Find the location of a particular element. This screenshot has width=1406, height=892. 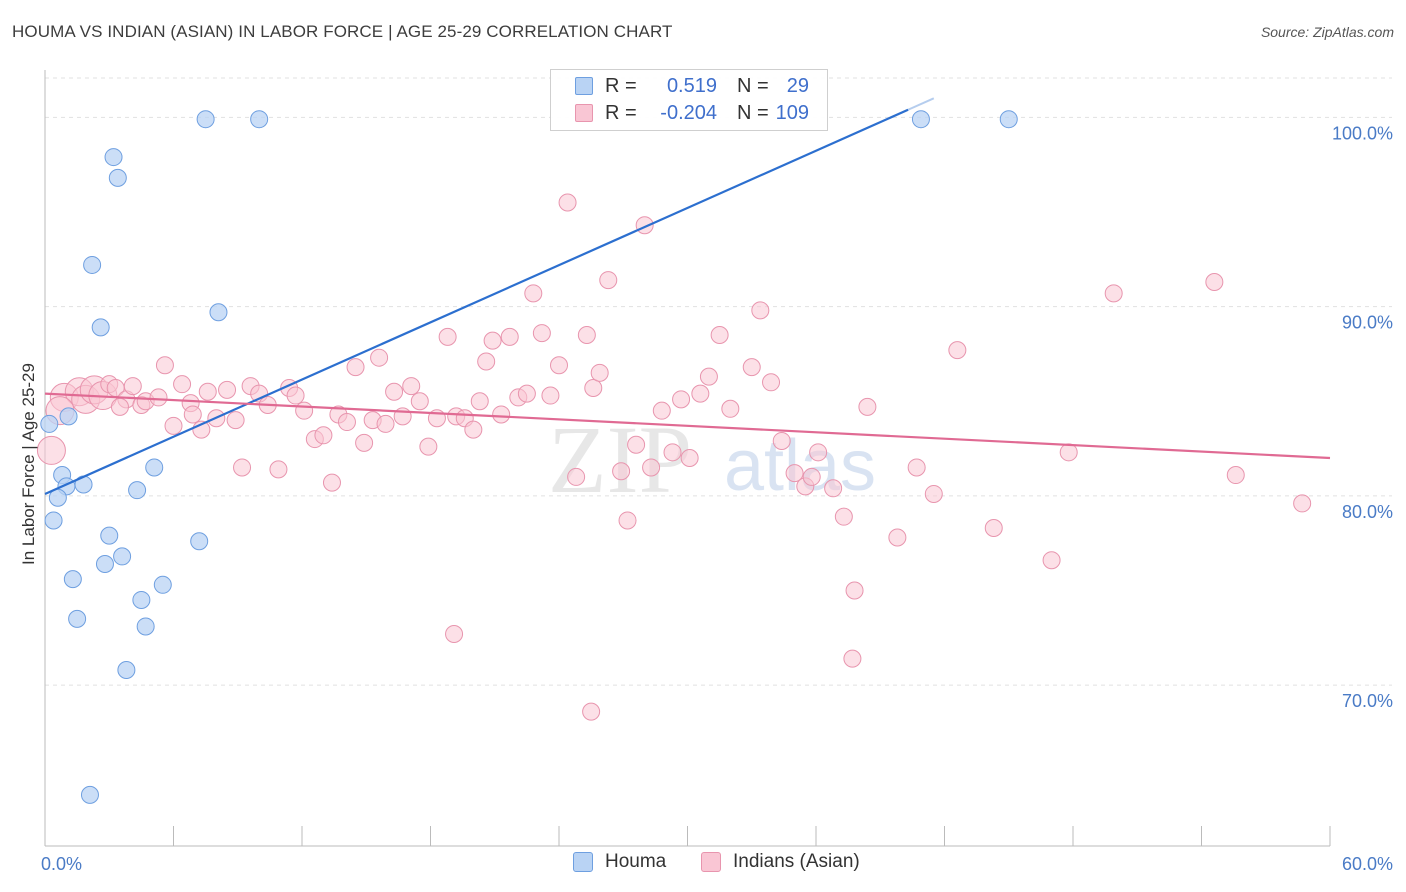

y-axis-title: In Labor Force | Age 25-29 is located at coordinates (28, 464).